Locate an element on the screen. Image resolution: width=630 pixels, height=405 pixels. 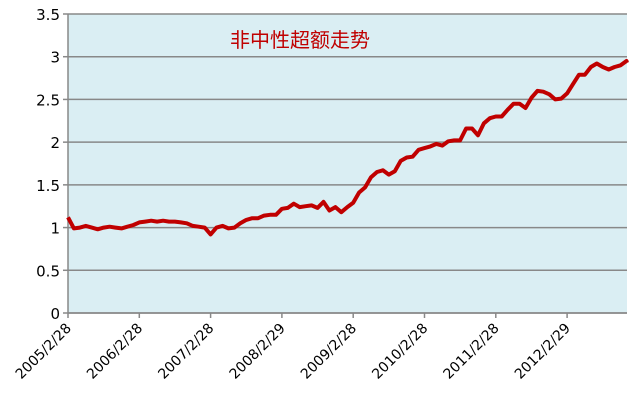
x-tick-label: 2010/2/28 is located at coordinates (400, 352).